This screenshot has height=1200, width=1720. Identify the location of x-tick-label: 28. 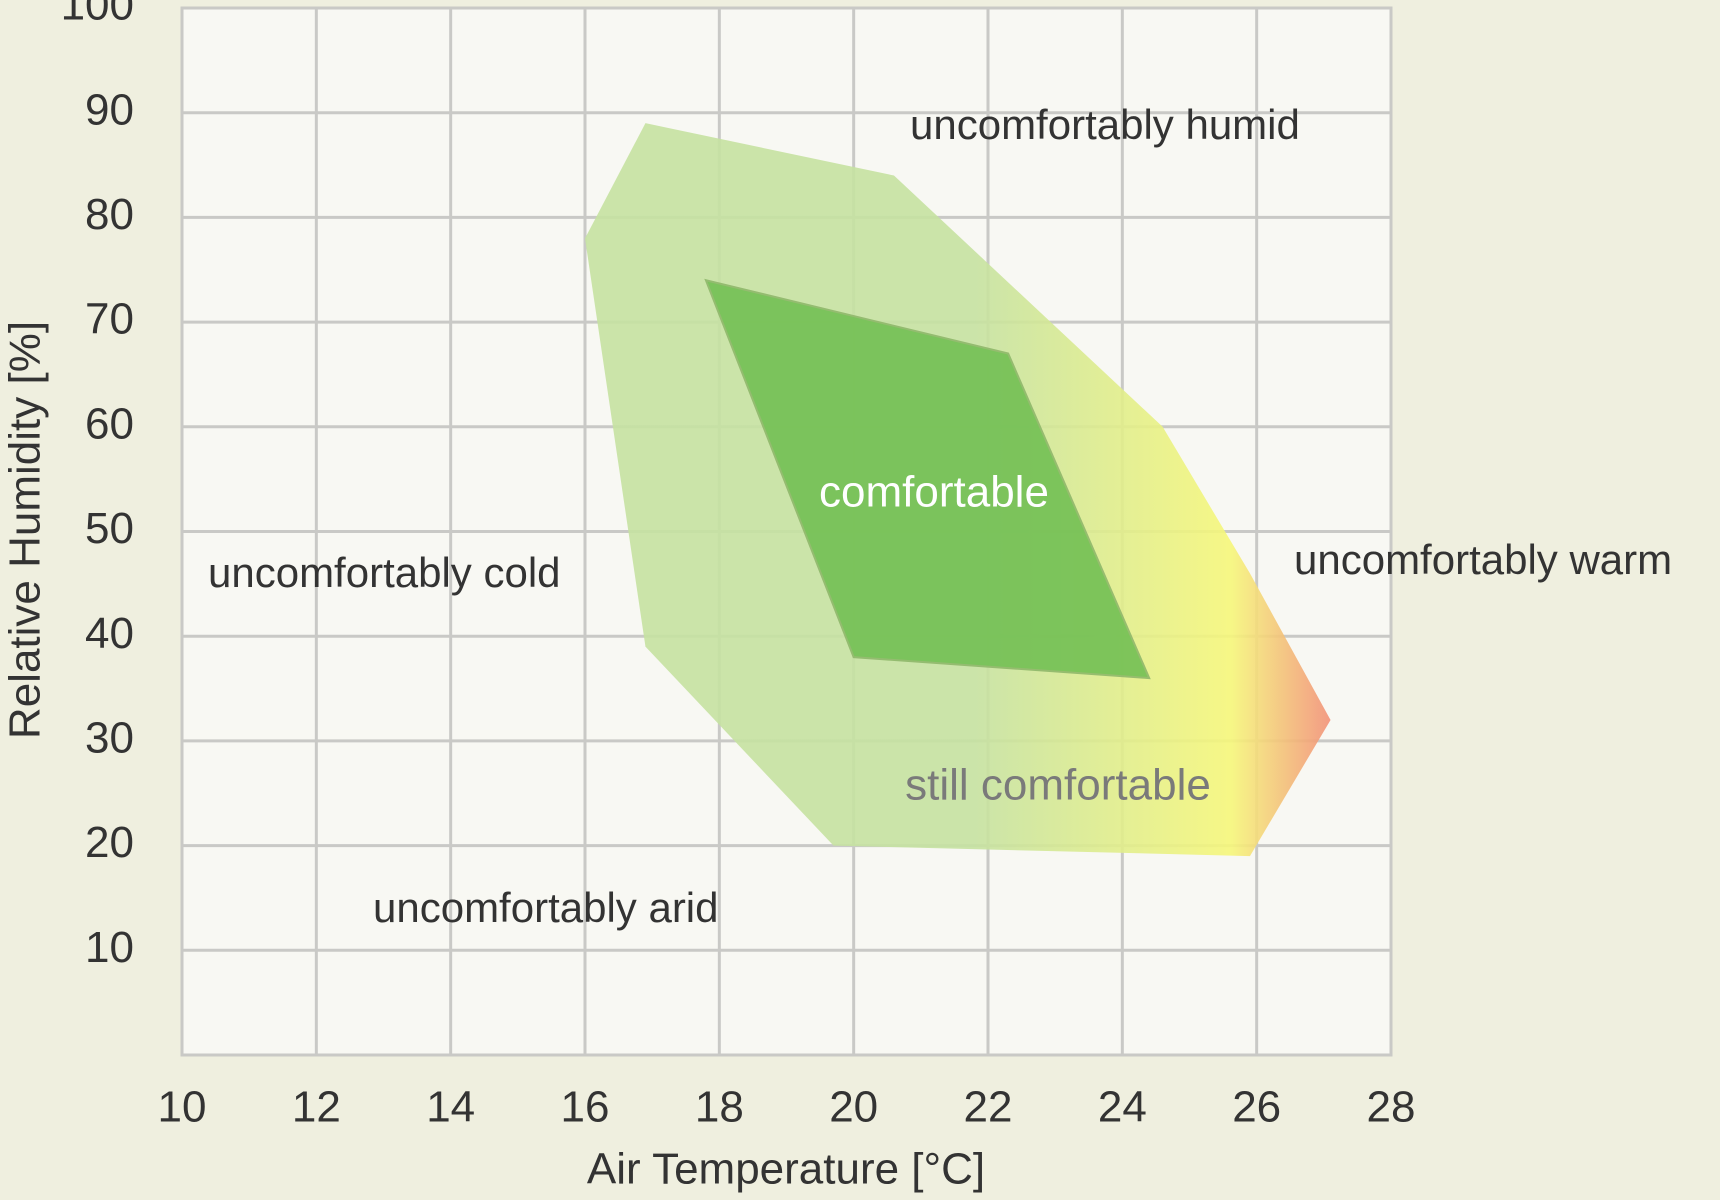
(1391, 1107).